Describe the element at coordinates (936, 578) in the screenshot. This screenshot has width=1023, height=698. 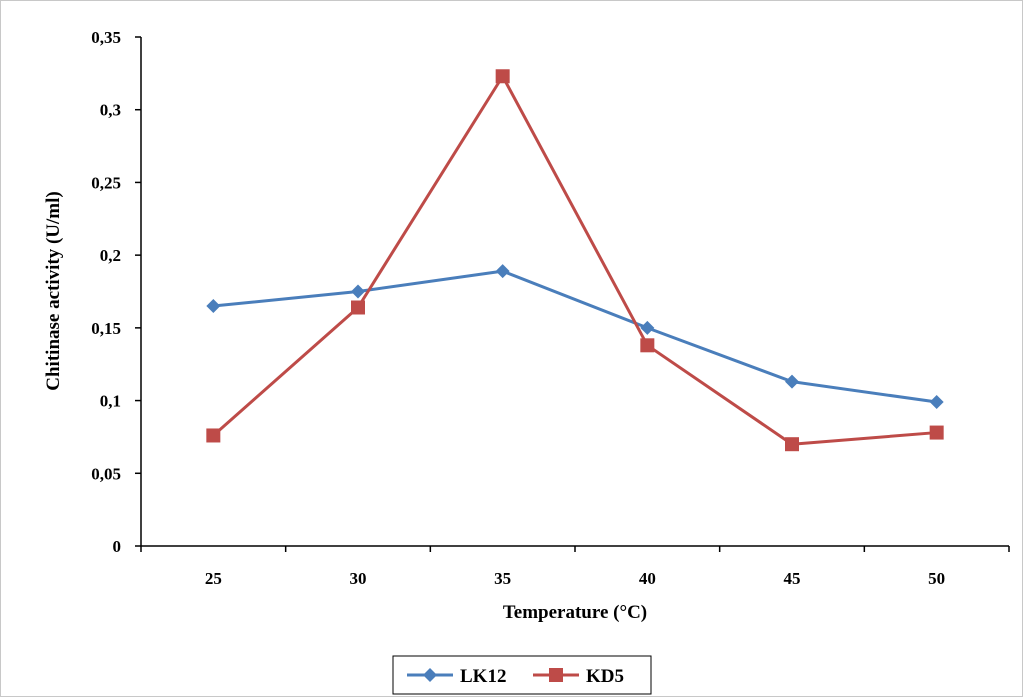
I see `x-tick-label: 50` at that location.